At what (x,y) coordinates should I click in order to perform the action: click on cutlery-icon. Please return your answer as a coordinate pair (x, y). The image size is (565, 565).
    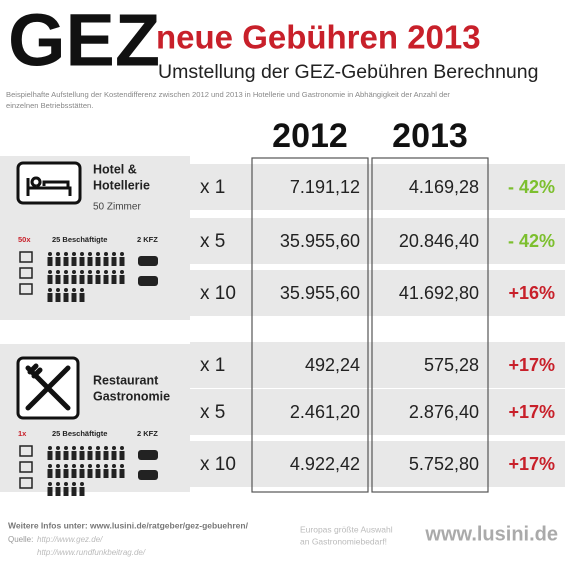
    Looking at the image, I should click on (48, 387).